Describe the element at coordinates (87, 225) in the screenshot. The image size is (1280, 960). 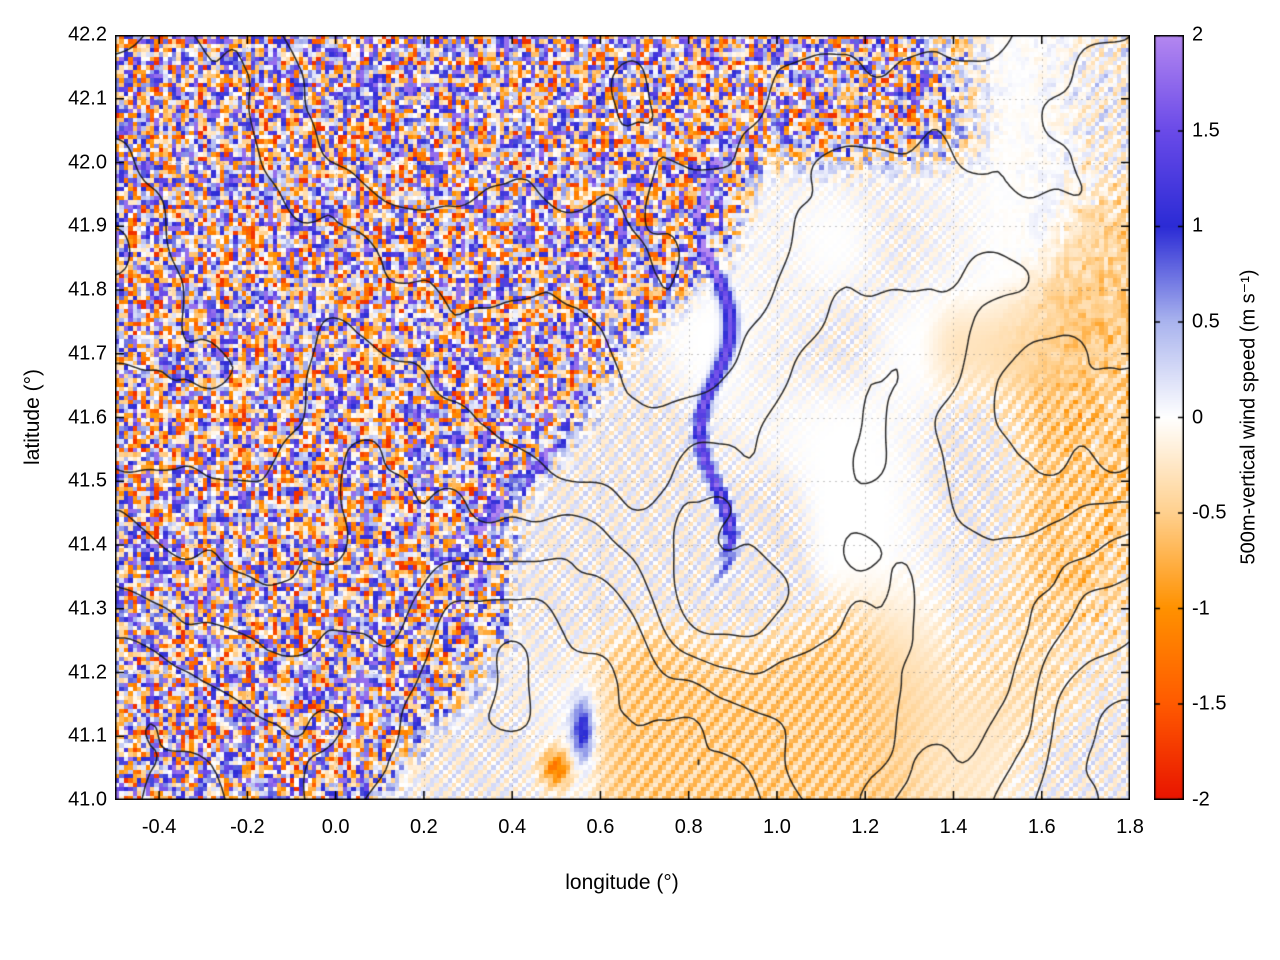
I see `y-tick-label: 41.9` at that location.